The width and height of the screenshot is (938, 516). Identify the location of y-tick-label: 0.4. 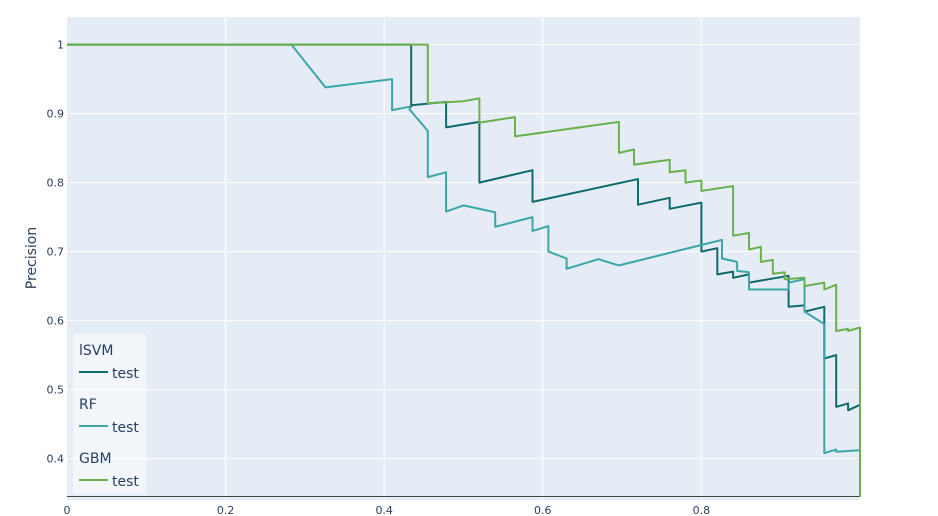
(56, 459).